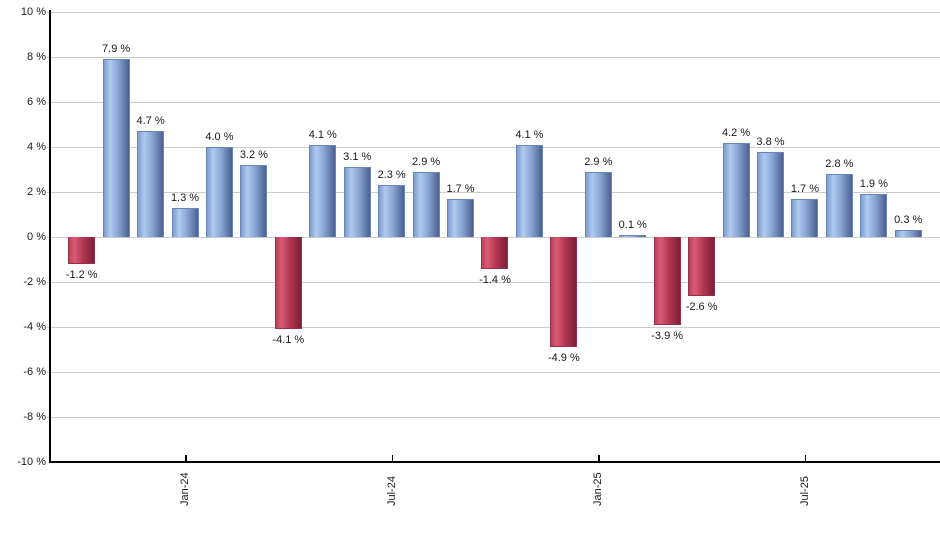 This screenshot has height=550, width=940. I want to click on bar-value-label: 1.3 %, so click(185, 197).